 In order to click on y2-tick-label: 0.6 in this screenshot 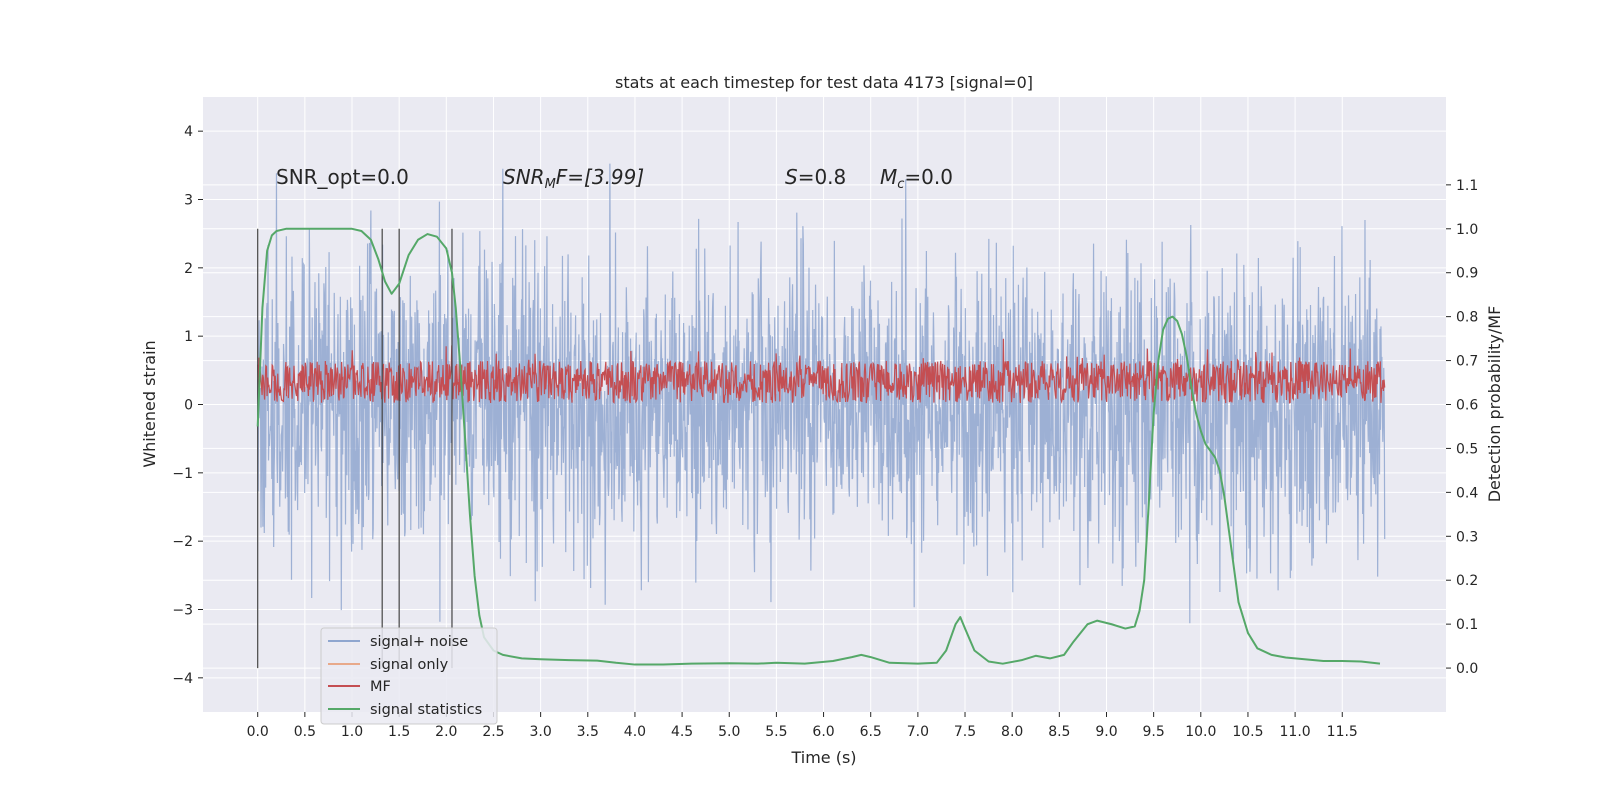, I will do `click(1467, 406)`.